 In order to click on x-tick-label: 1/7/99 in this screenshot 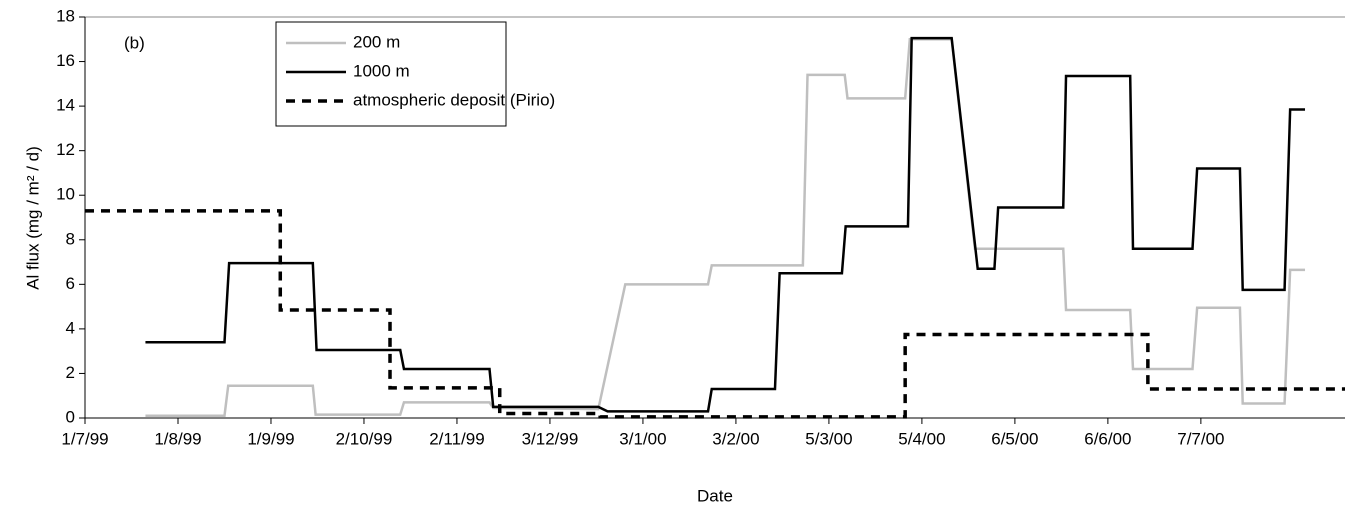, I will do `click(84, 438)`.